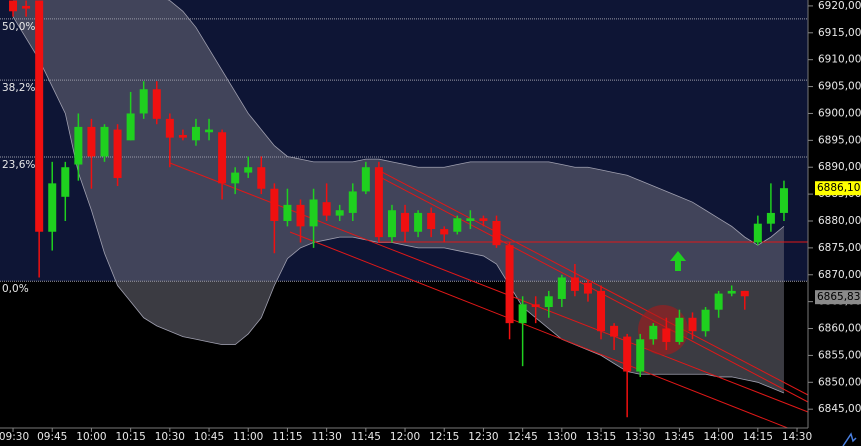 This screenshot has height=446, width=861. Describe the element at coordinates (366, 437) in the screenshot. I see `x-tick-label: 11:45` at that location.